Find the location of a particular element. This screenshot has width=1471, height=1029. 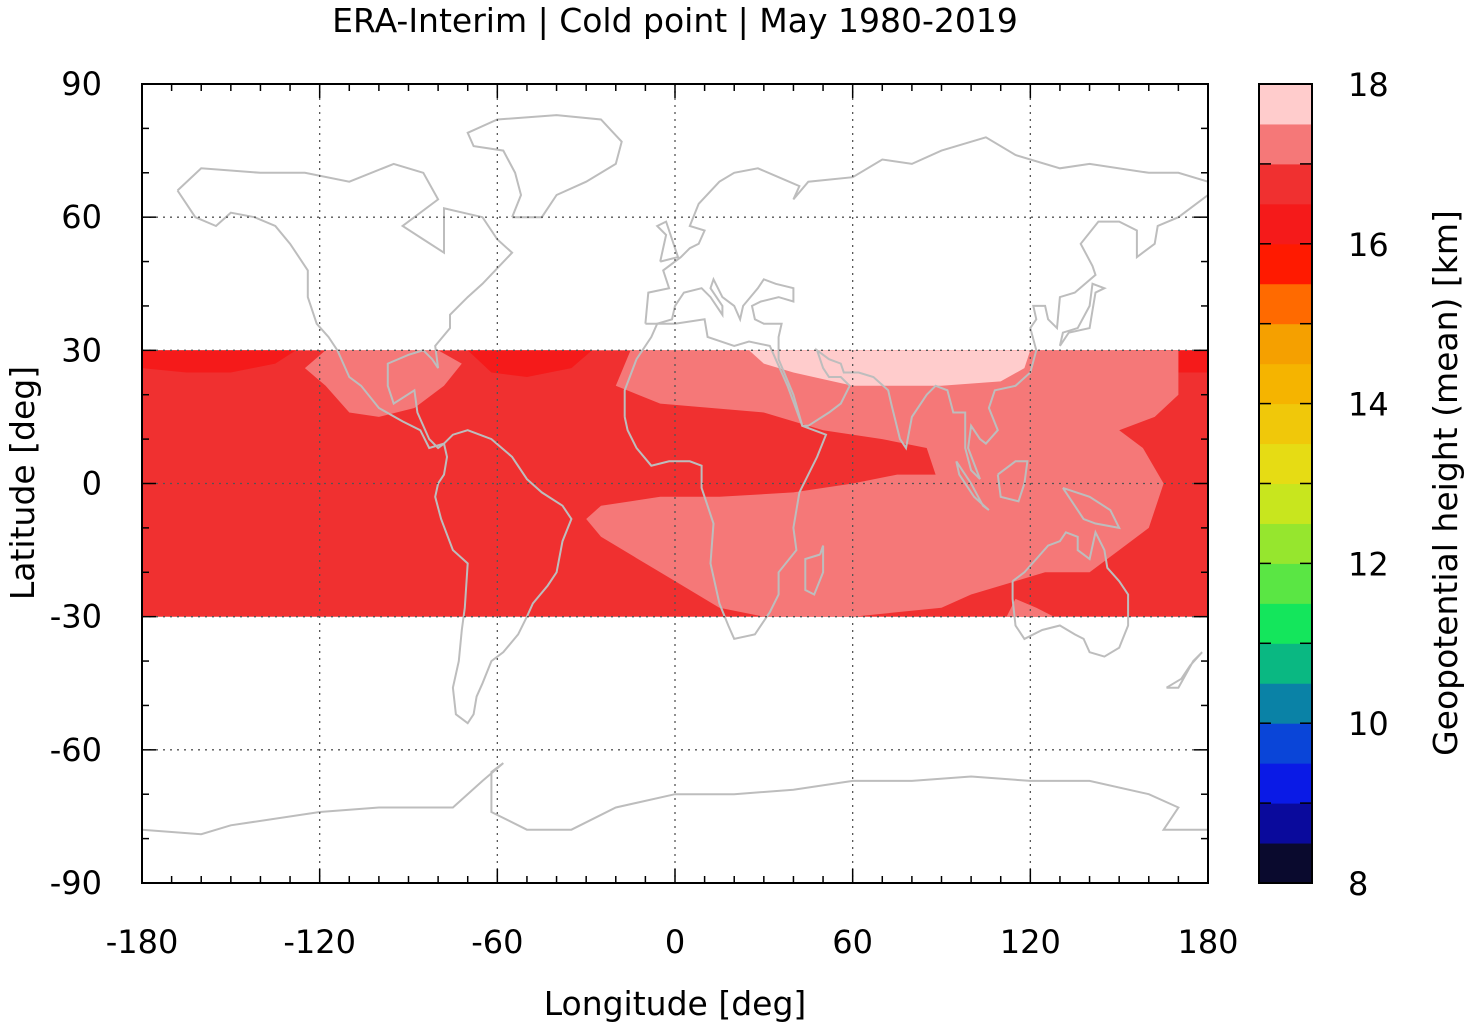

y-tick-label: 90 is located at coordinates (81, 84).